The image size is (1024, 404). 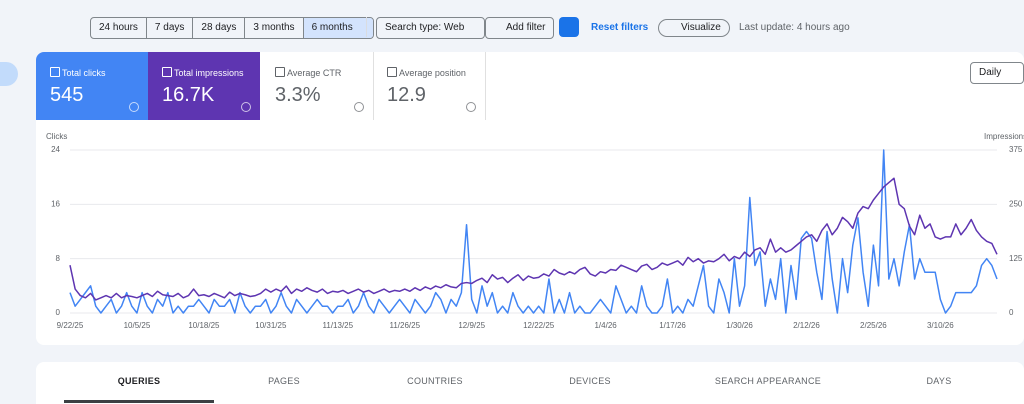 I want to click on metric-card: Total clicks 545, so click(x=92, y=86).